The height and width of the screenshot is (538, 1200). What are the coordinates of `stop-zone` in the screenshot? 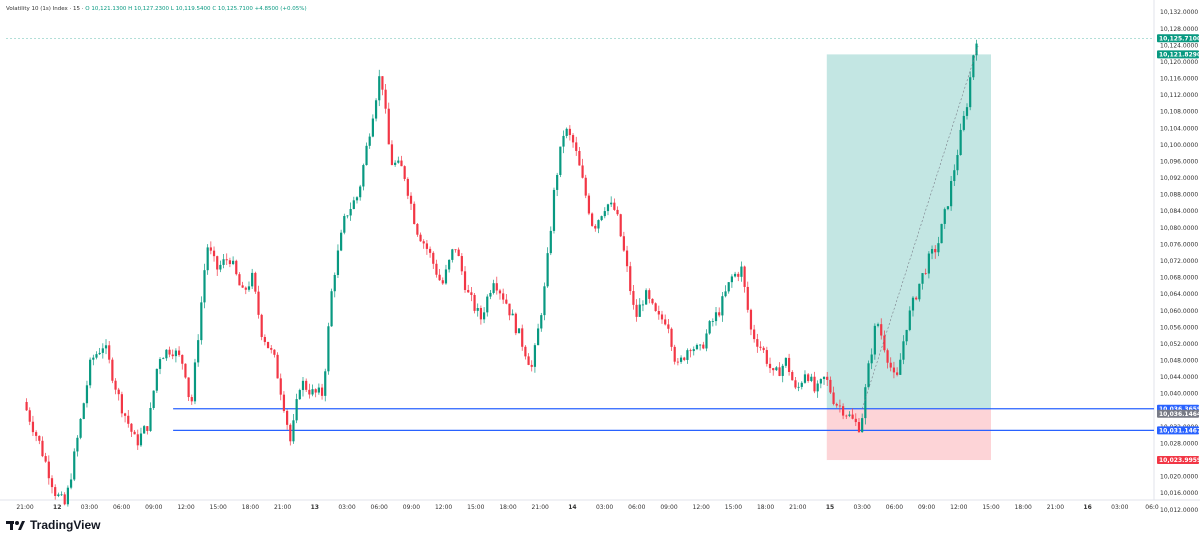 It's located at (908, 434).